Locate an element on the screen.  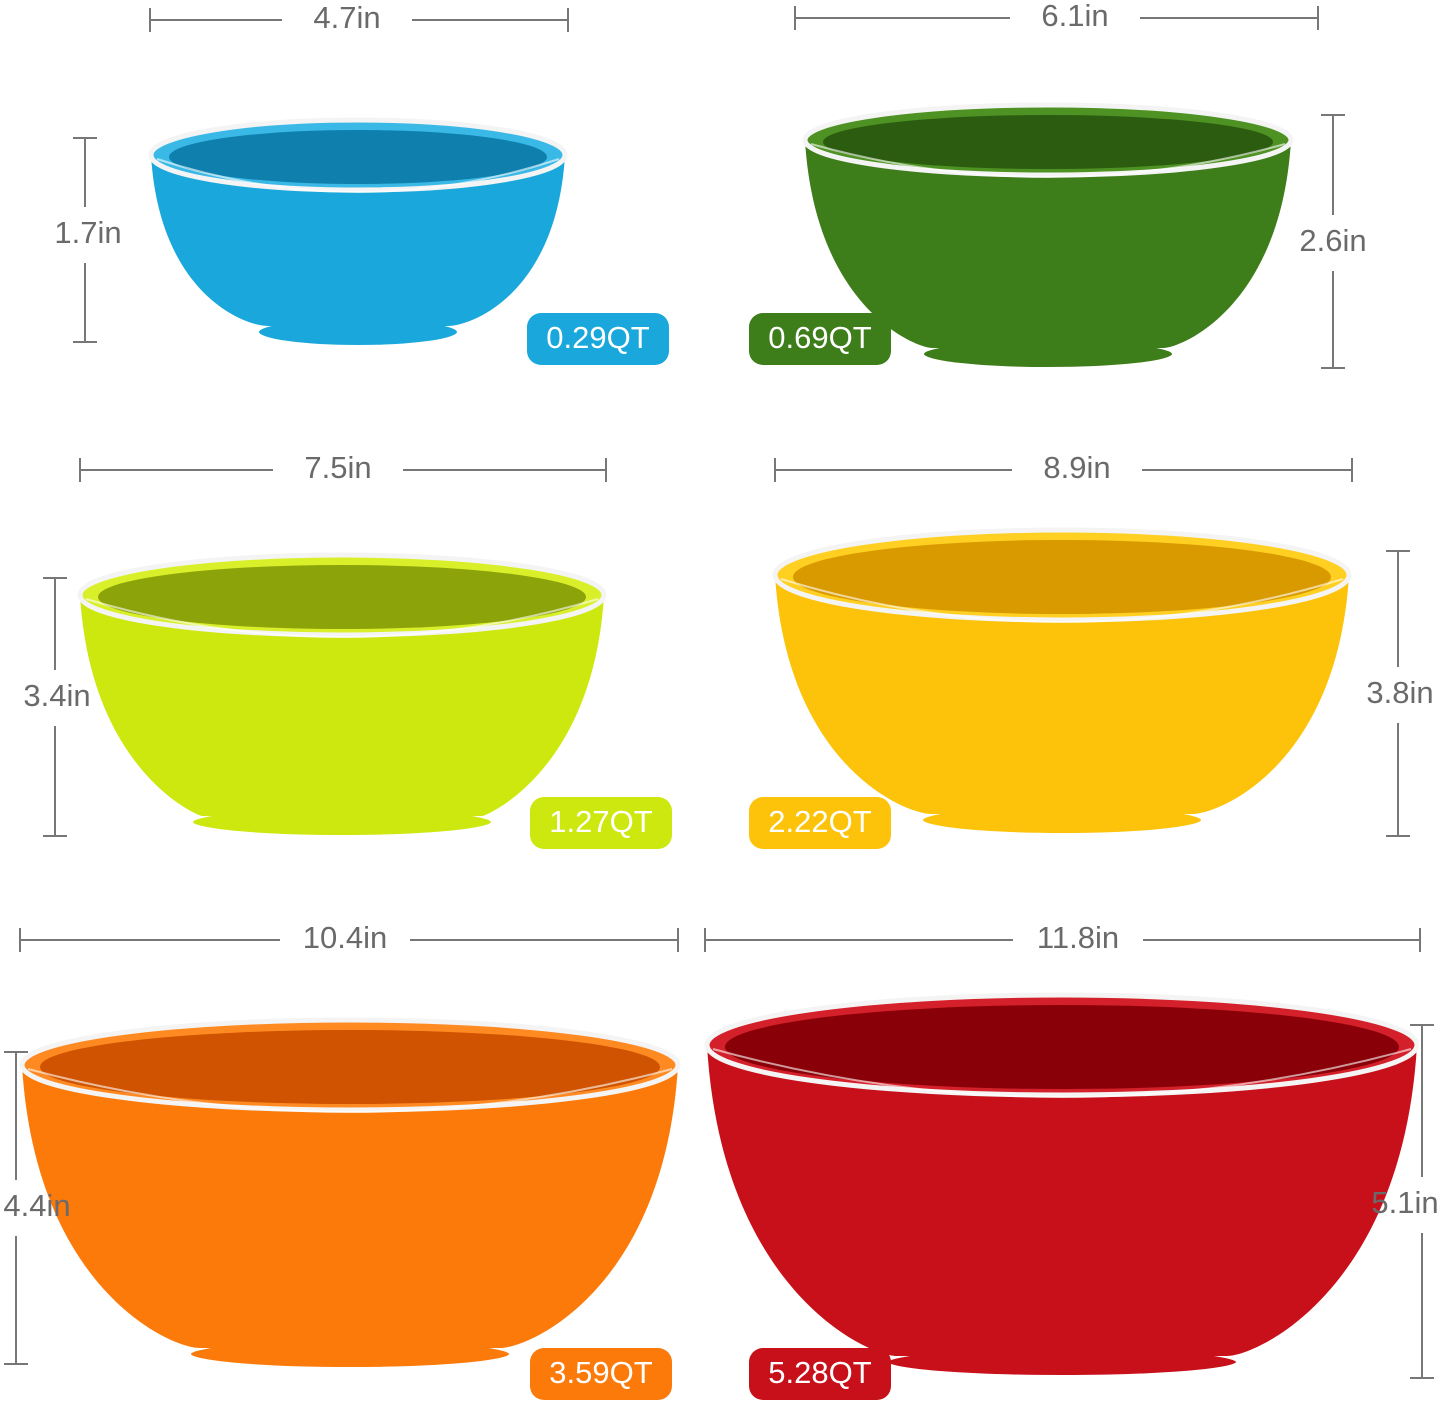
bowl-item: 4.7in 1.7in 0.29QT is located at coordinates (361, 182).